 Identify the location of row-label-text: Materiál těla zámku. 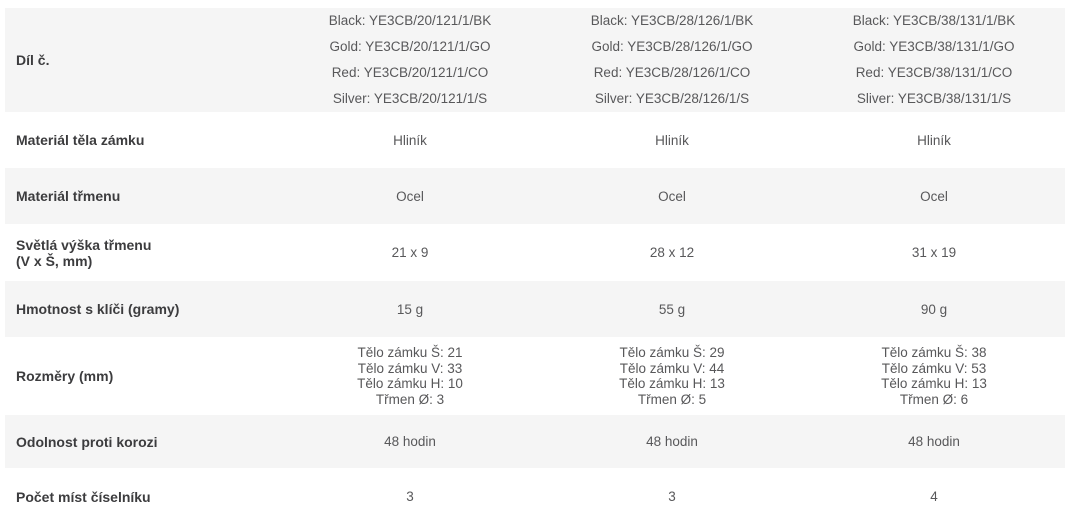
(80, 140).